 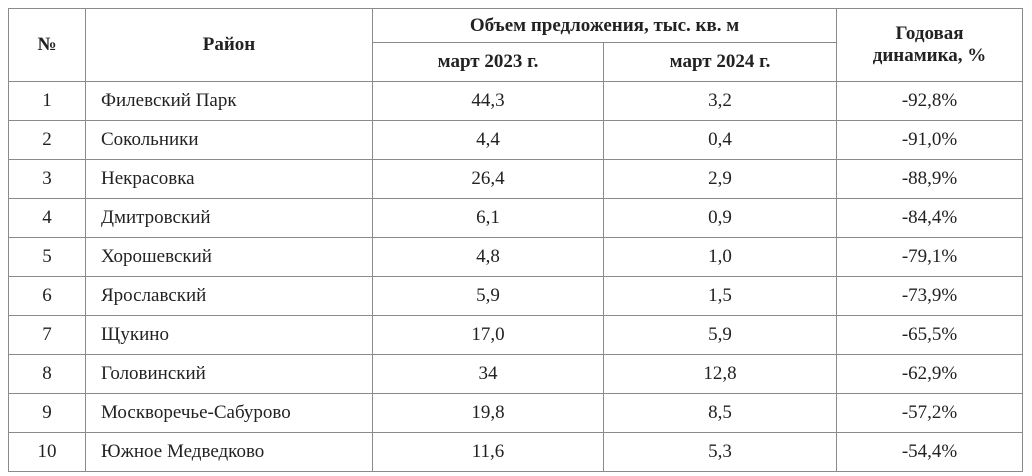 I want to click on table-row: 8 Головинский 34 12,8 -62,9%, so click(x=516, y=374).